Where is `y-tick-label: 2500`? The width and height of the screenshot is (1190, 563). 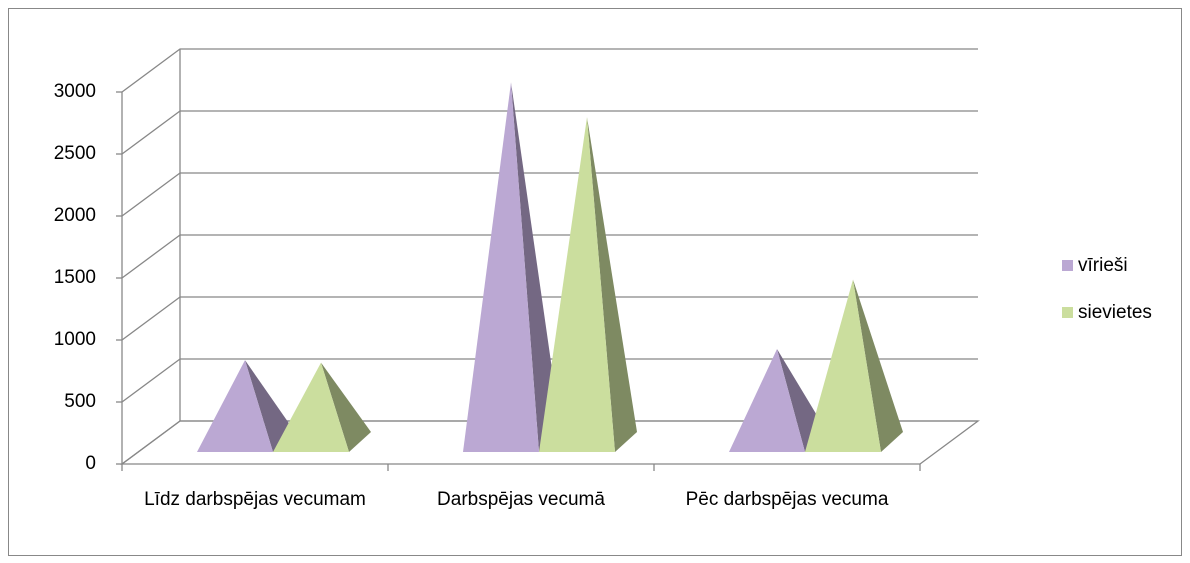
y-tick-label: 2500 is located at coordinates (75, 153).